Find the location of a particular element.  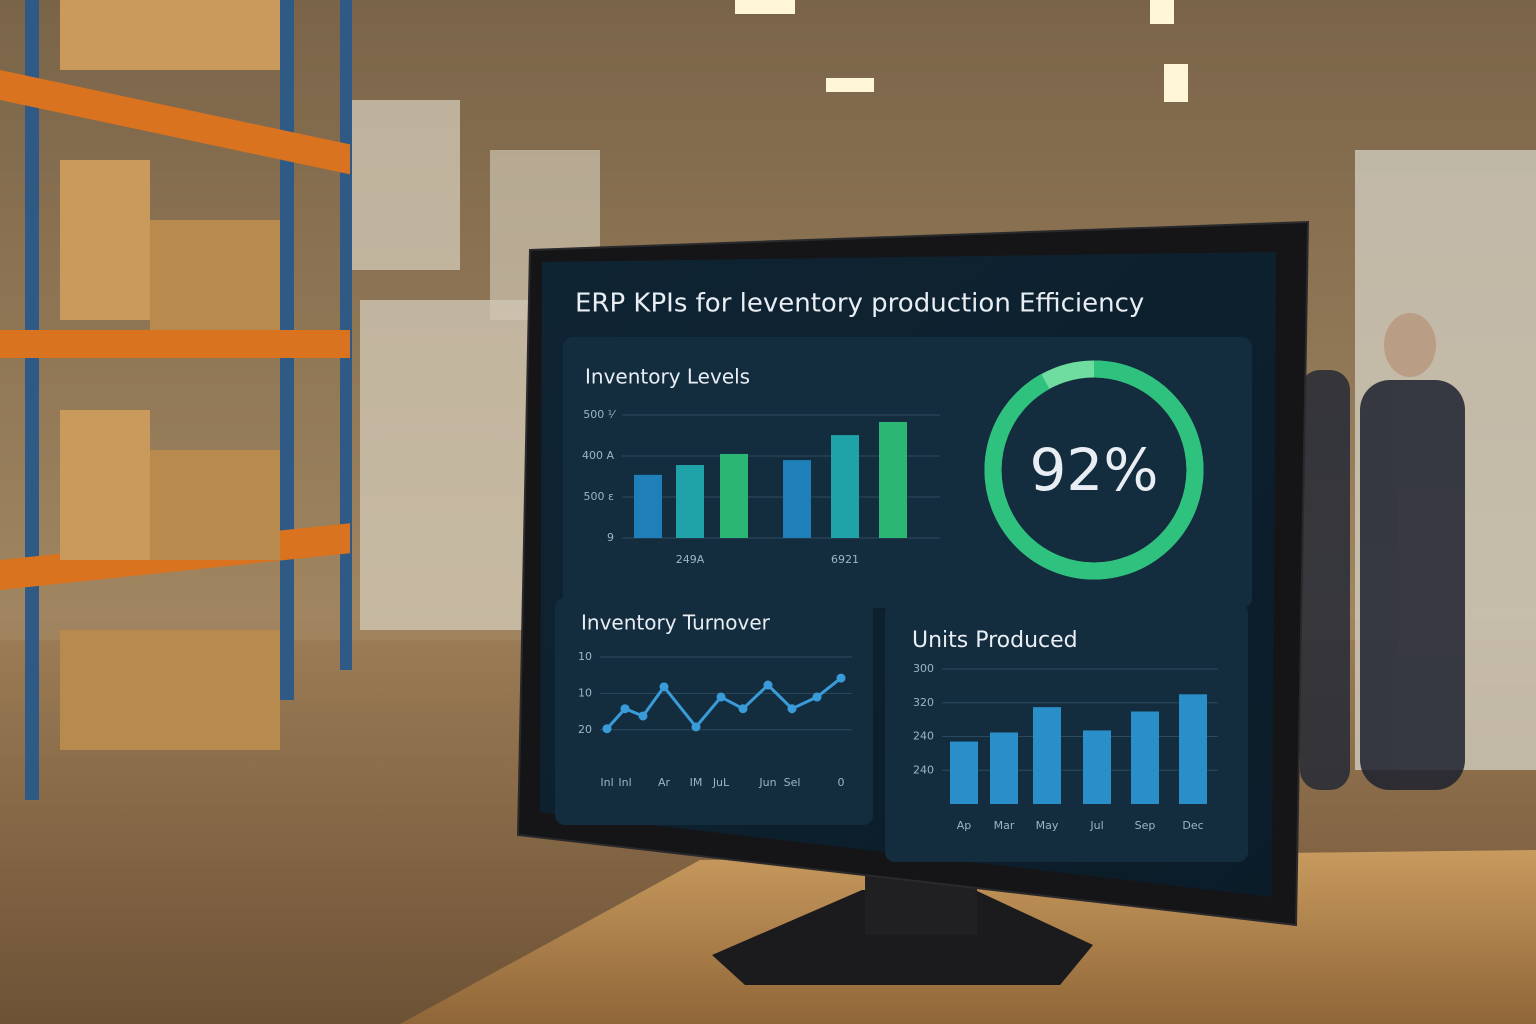

monitor-base is located at coordinates (902, 937).